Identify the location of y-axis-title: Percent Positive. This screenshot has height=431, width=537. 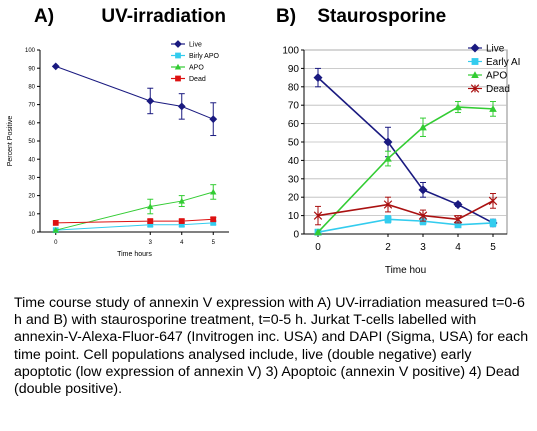
(10, 141).